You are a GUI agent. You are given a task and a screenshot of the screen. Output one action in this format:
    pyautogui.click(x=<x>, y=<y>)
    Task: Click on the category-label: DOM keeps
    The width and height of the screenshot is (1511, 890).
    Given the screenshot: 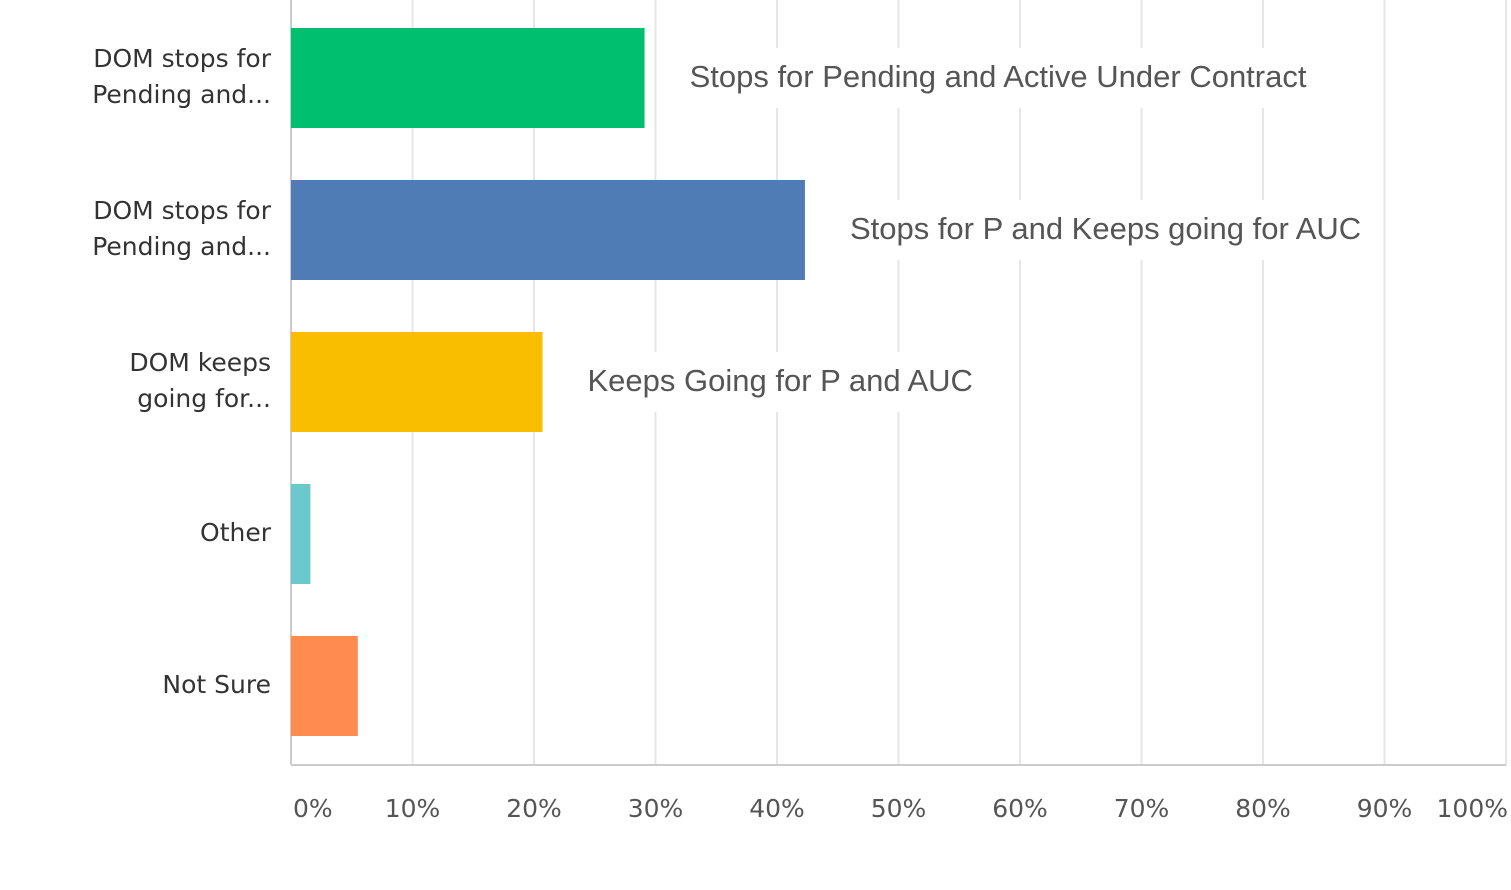 What is the action you would take?
    pyautogui.click(x=200, y=362)
    